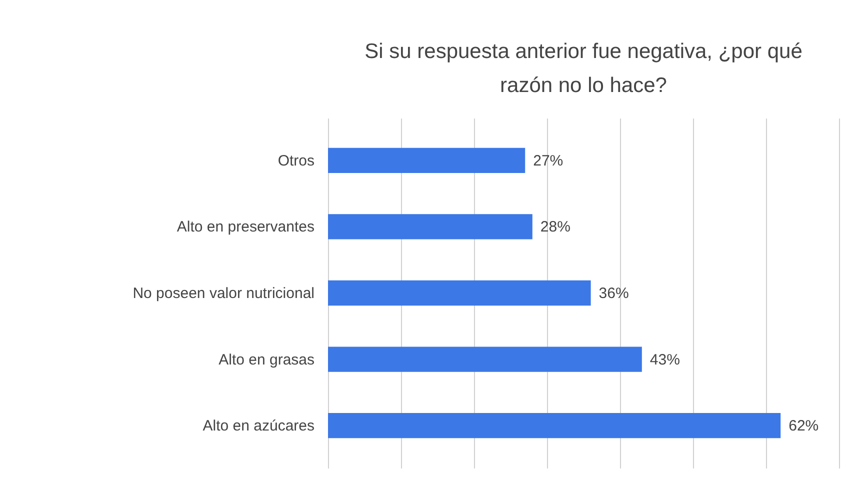  Describe the element at coordinates (266, 359) in the screenshot. I see `y-tick-label: Alto en grasas` at that location.